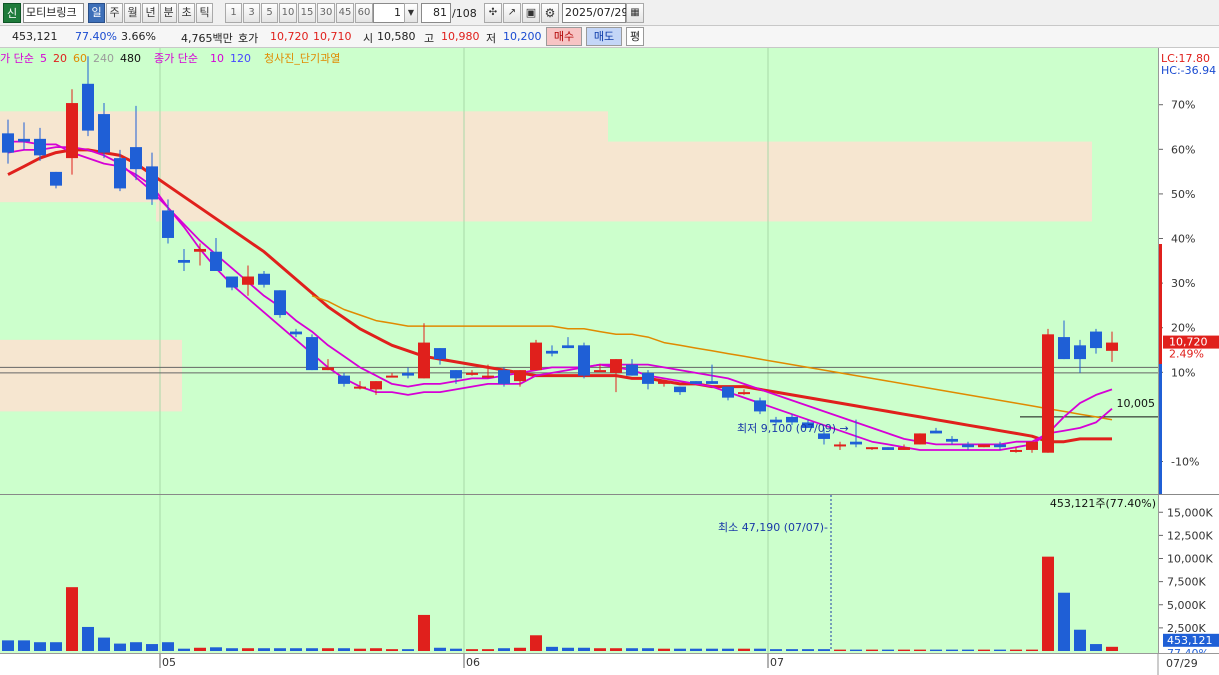 The image size is (1219, 675). I want to click on open-label: 시, so click(368, 38).